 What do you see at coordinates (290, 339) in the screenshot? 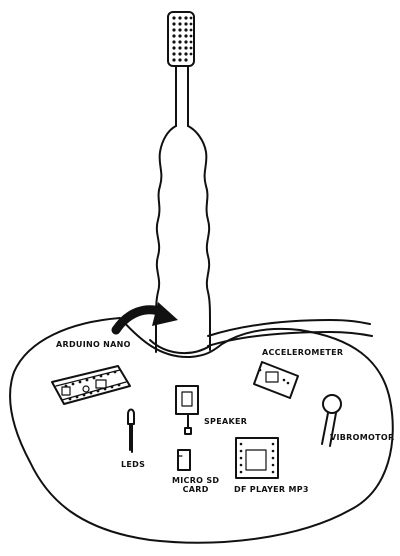
I see `cable-line-lower` at bounding box center [290, 339].